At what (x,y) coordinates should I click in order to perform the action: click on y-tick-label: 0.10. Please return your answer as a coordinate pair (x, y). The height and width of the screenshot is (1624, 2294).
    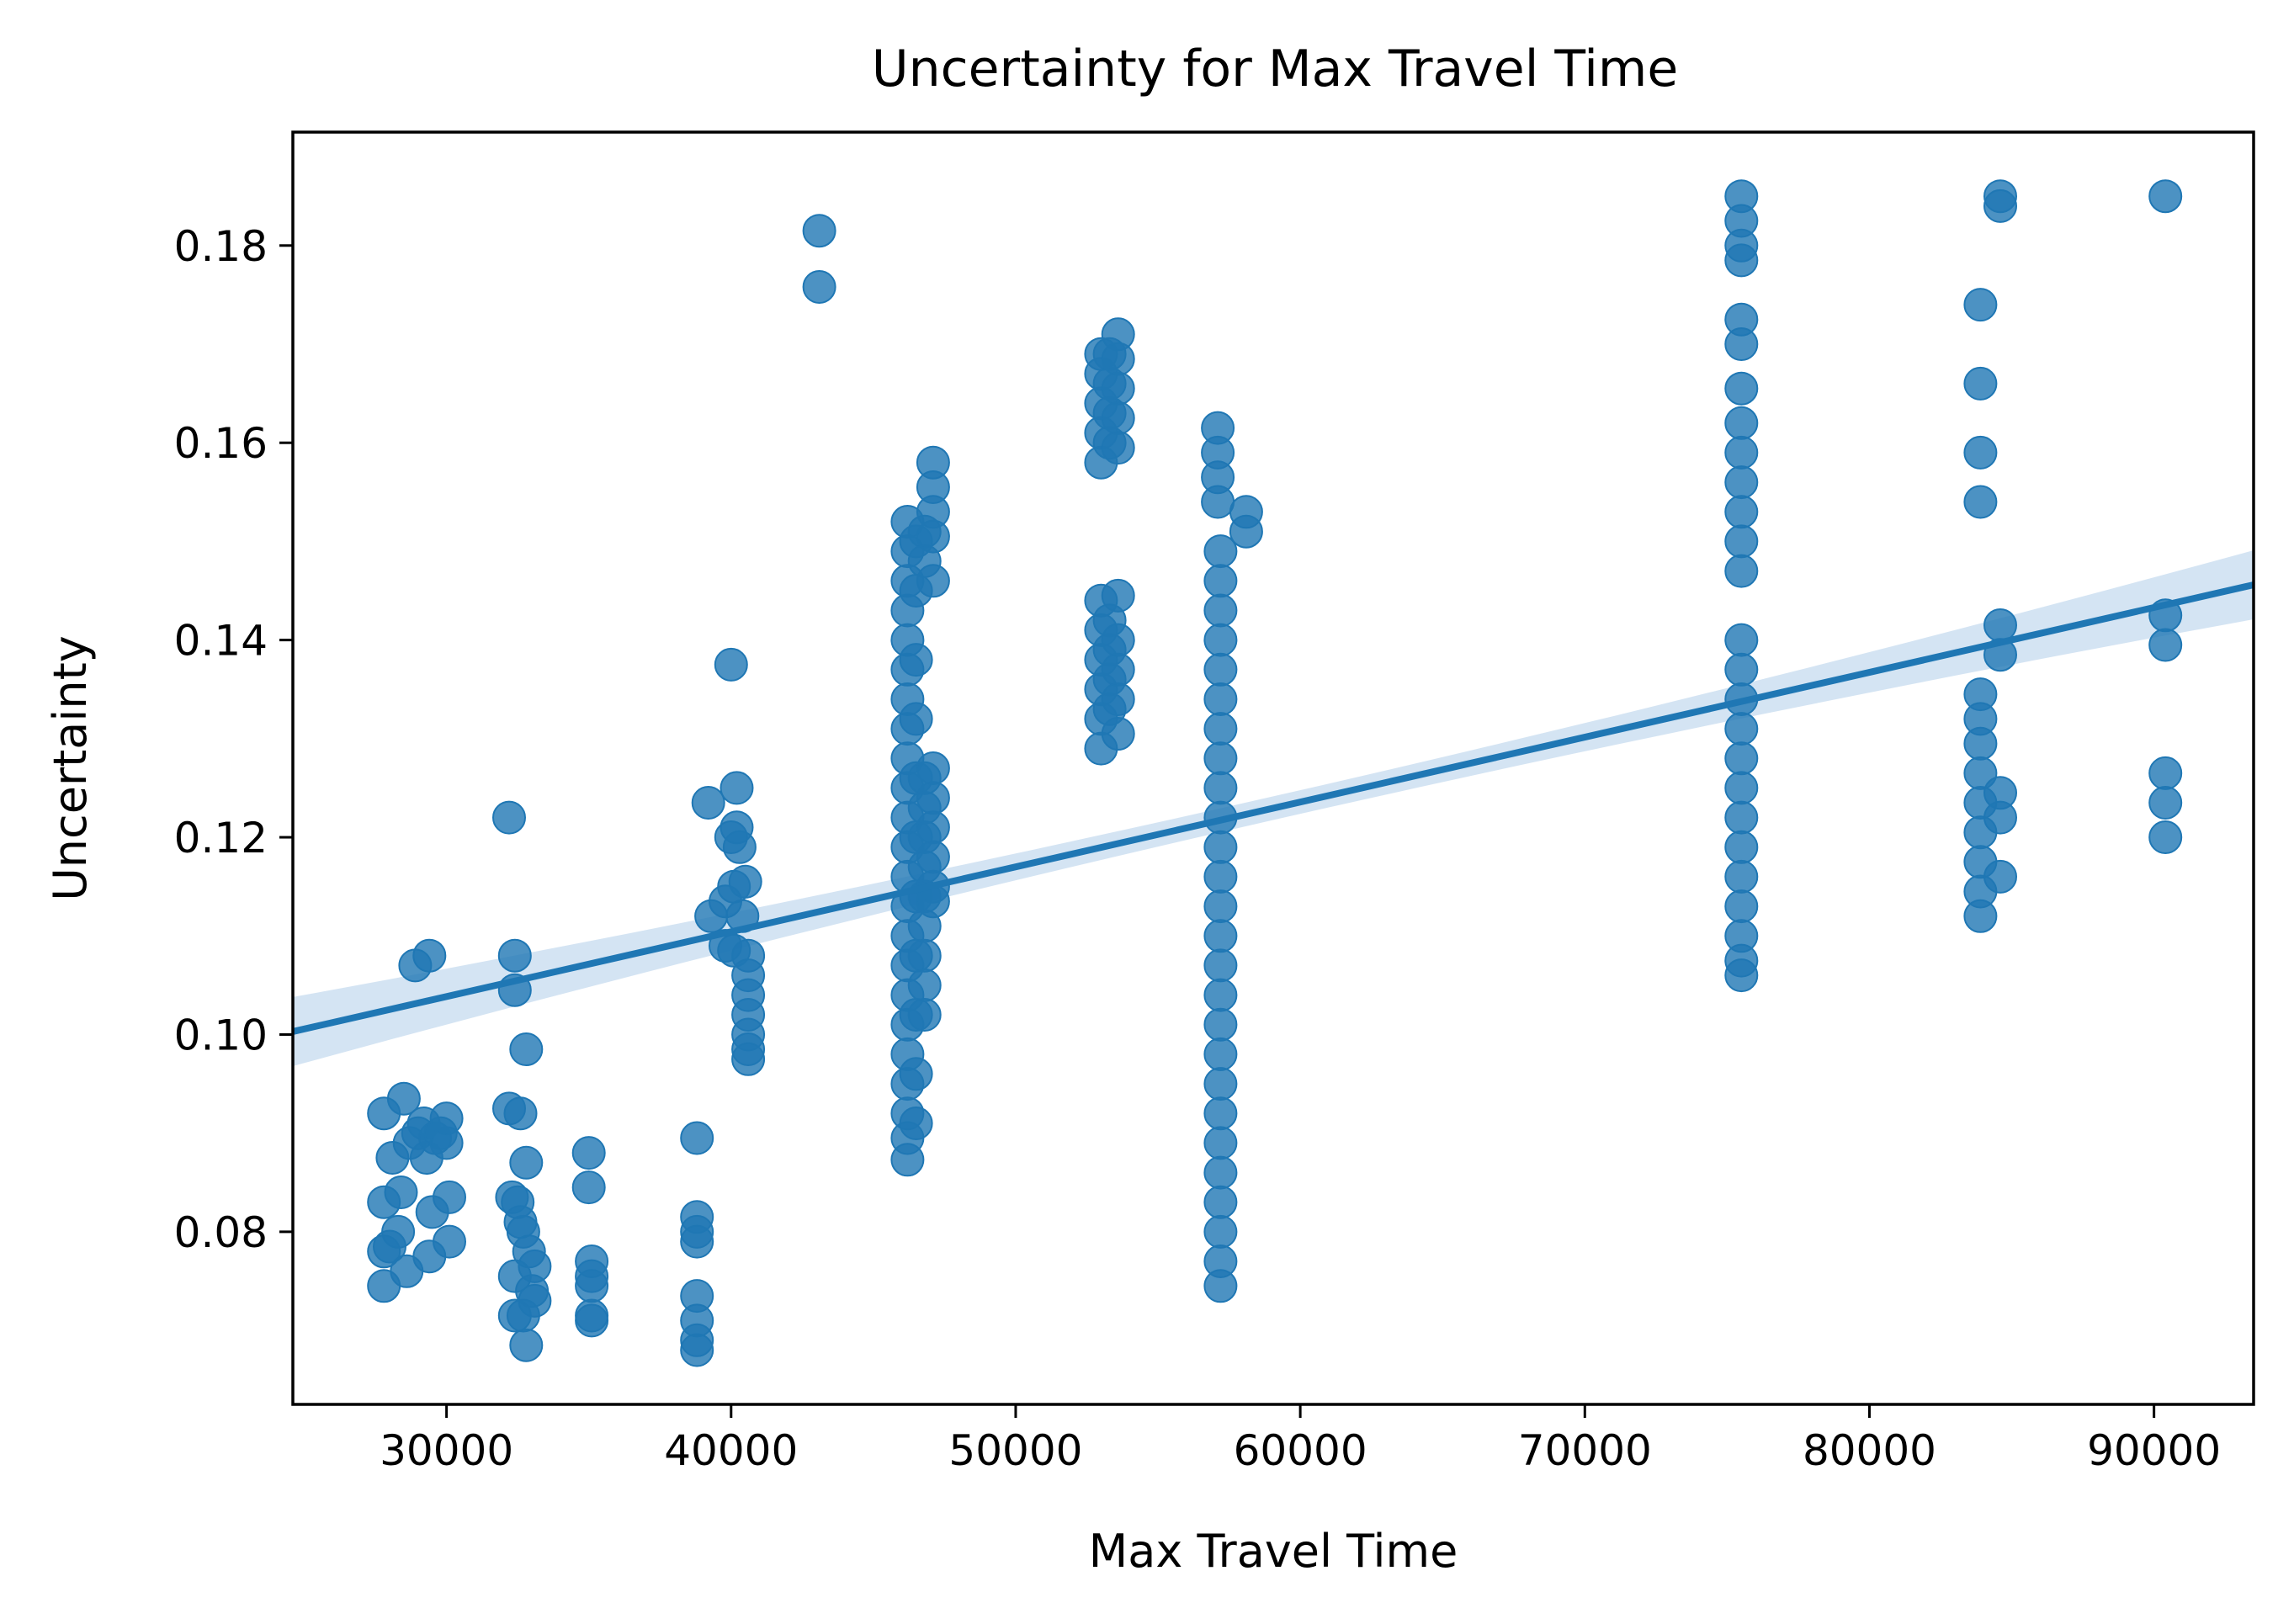
    Looking at the image, I should click on (221, 1035).